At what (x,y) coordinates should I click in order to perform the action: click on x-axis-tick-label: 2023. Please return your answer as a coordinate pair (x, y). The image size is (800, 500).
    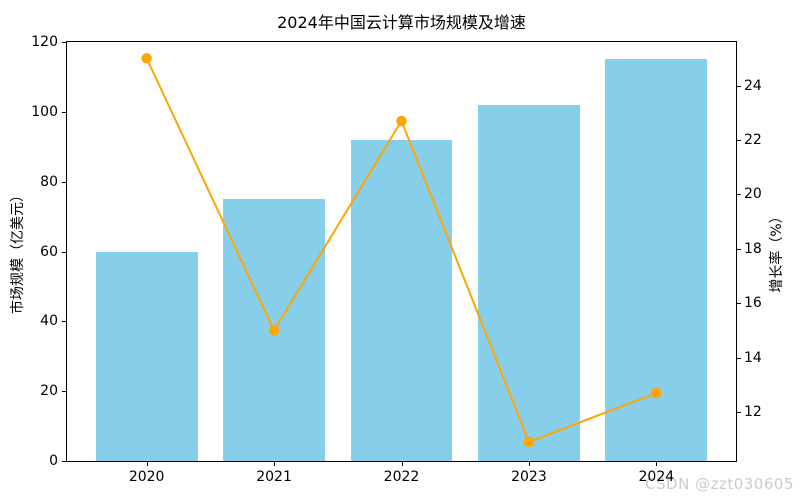
    Looking at the image, I should click on (529, 477).